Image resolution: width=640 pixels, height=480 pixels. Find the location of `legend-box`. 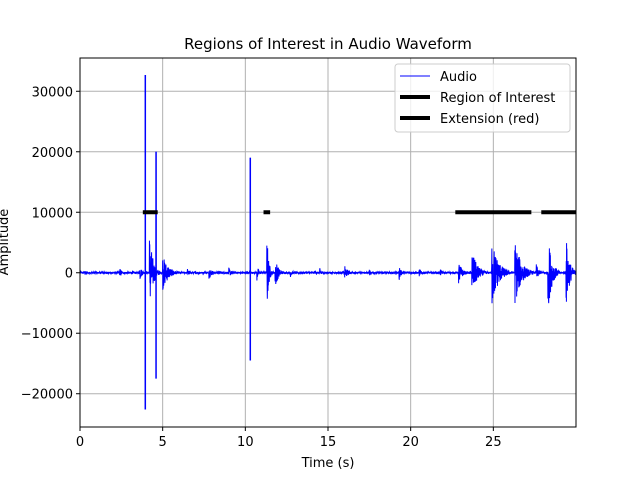

legend-box is located at coordinates (482, 98).